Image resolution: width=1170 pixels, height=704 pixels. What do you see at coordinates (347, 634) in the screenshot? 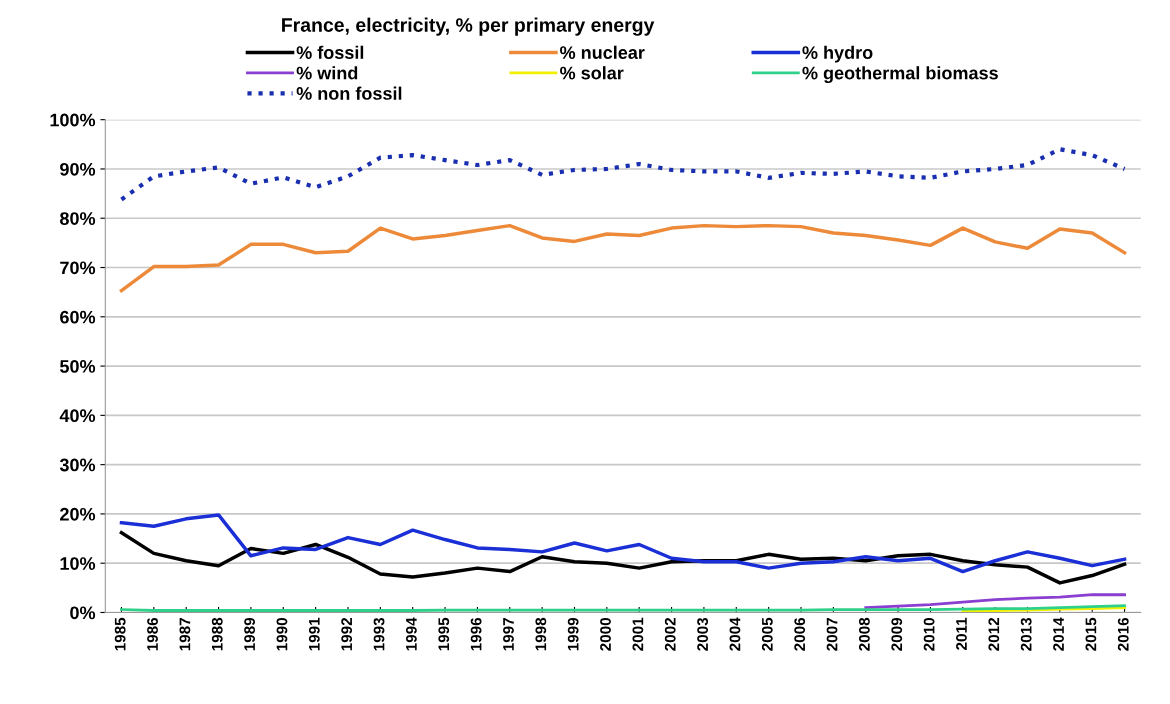
I see `x-tick-label: 1992` at bounding box center [347, 634].